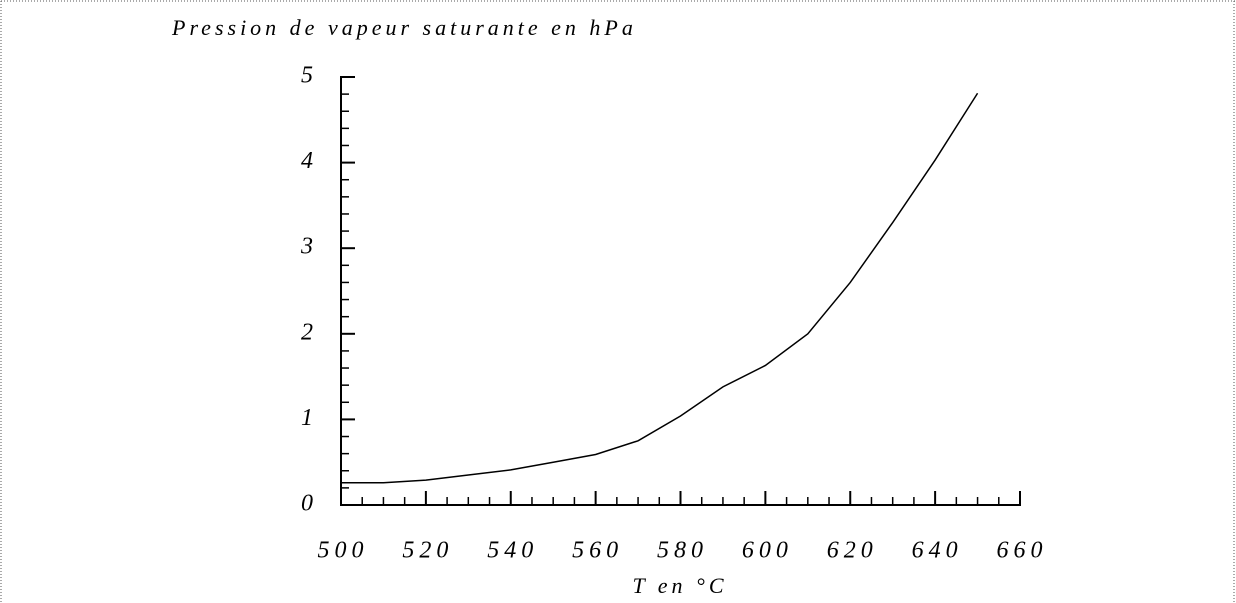 The image size is (1236, 603). Describe the element at coordinates (852, 551) in the screenshot. I see `x-tick-label: 620` at that location.